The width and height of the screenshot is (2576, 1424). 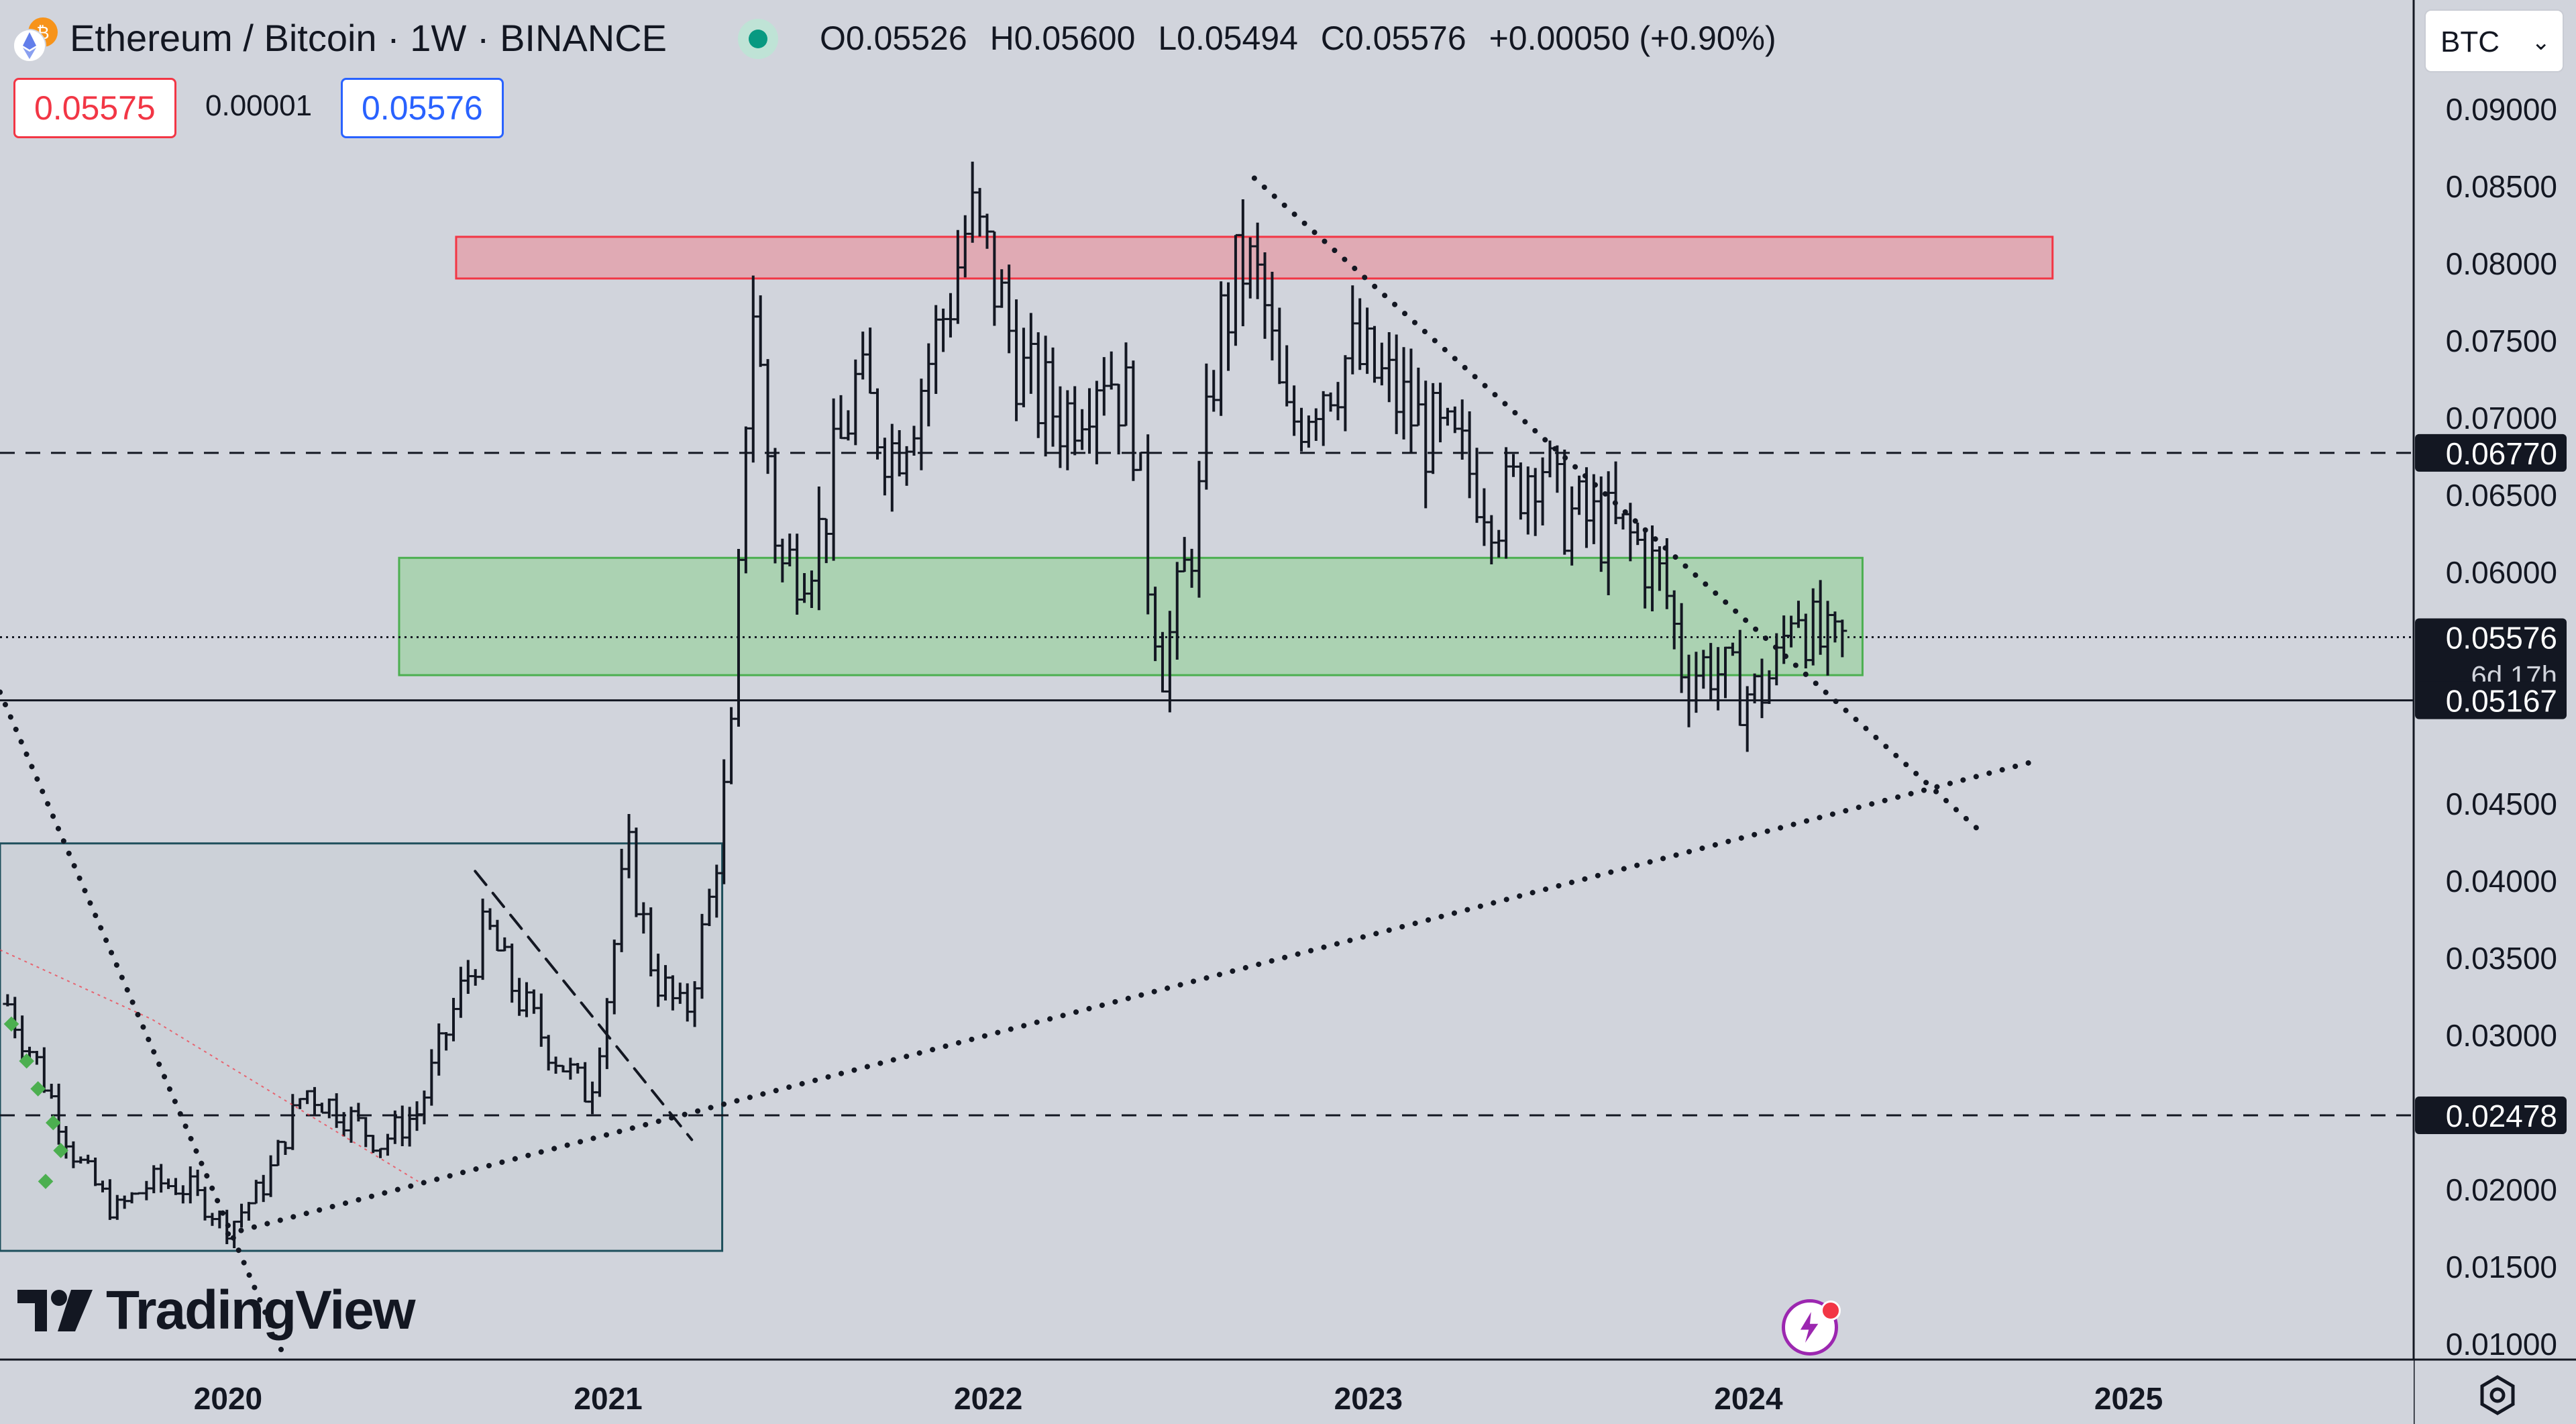 What do you see at coordinates (2501, 340) in the screenshot?
I see `price-tick-label: 0.07500` at bounding box center [2501, 340].